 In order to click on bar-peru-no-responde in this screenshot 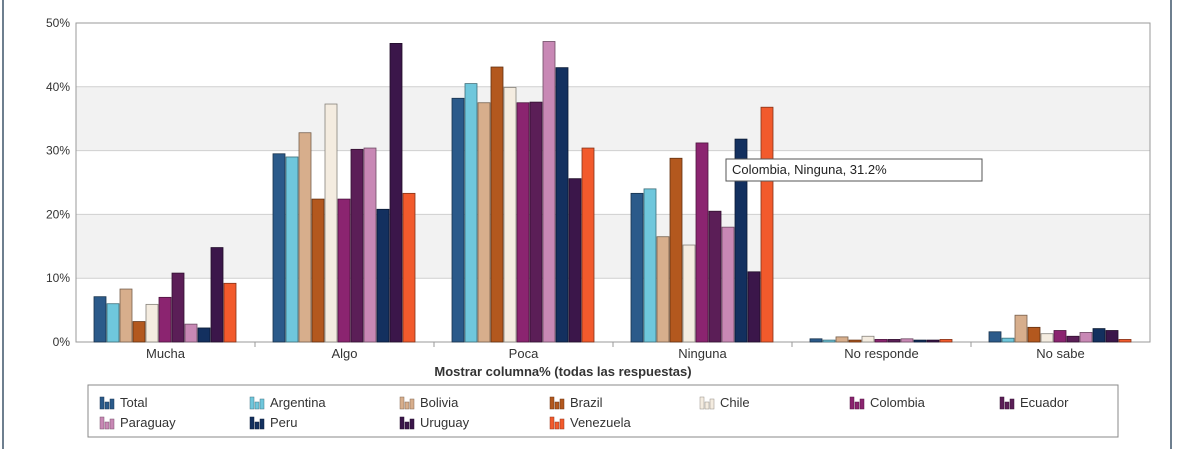, I will do `click(920, 341)`.